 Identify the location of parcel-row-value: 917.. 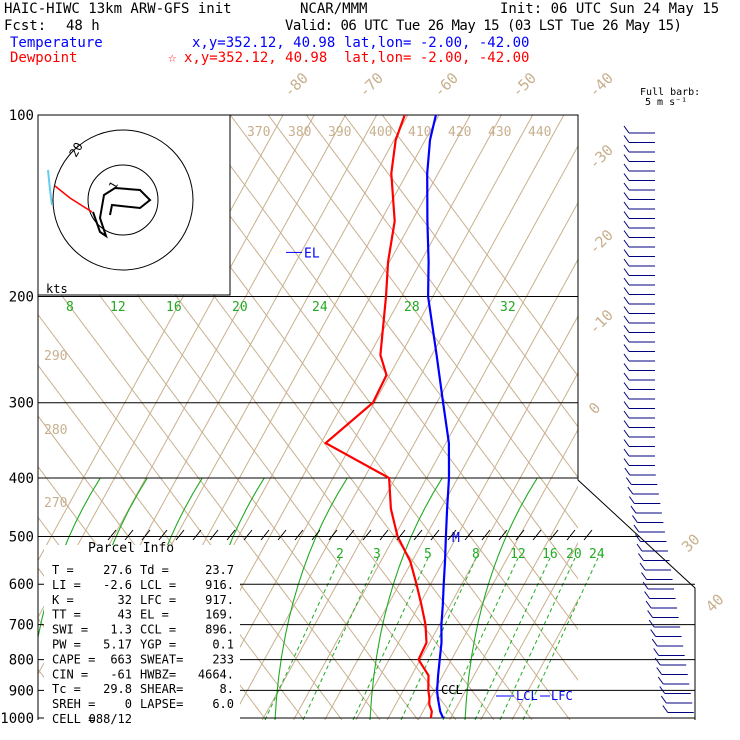
(219, 600).